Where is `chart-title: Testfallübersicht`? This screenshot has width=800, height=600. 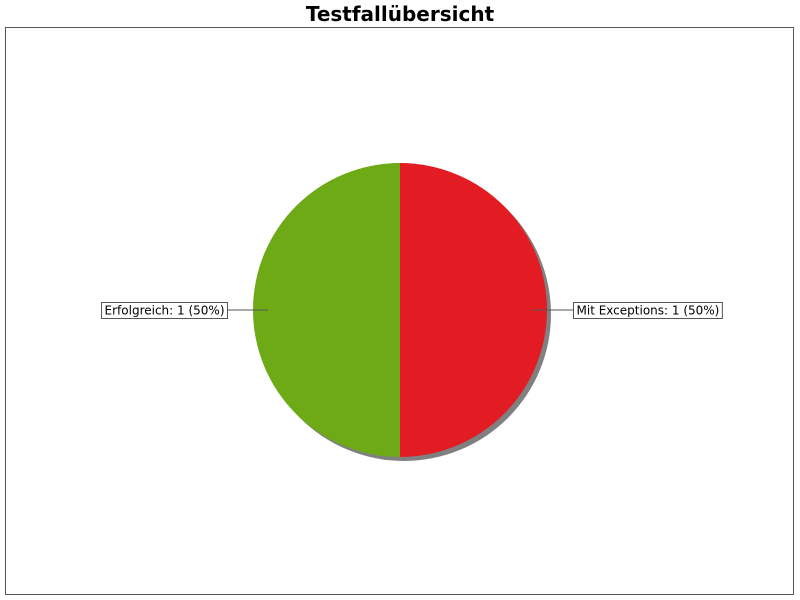
chart-title: Testfallübersicht is located at coordinates (400, 14).